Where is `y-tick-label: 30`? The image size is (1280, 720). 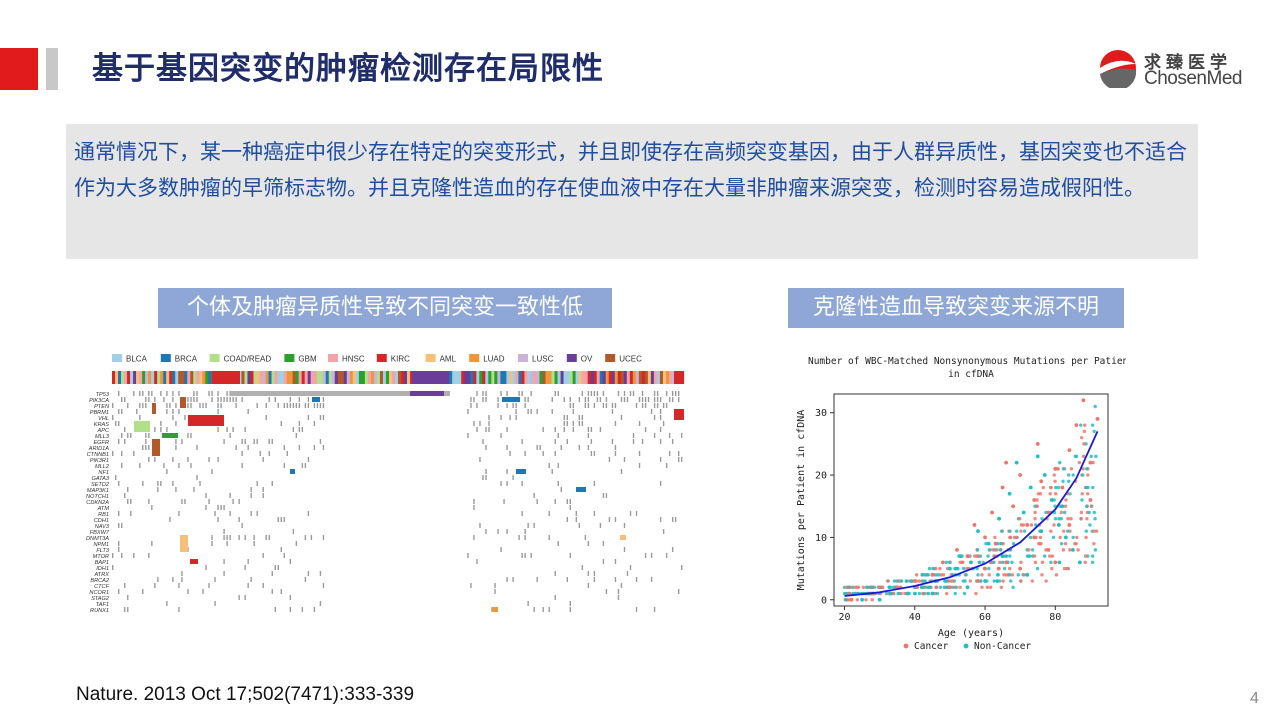
y-tick-label: 30 is located at coordinates (821, 413).